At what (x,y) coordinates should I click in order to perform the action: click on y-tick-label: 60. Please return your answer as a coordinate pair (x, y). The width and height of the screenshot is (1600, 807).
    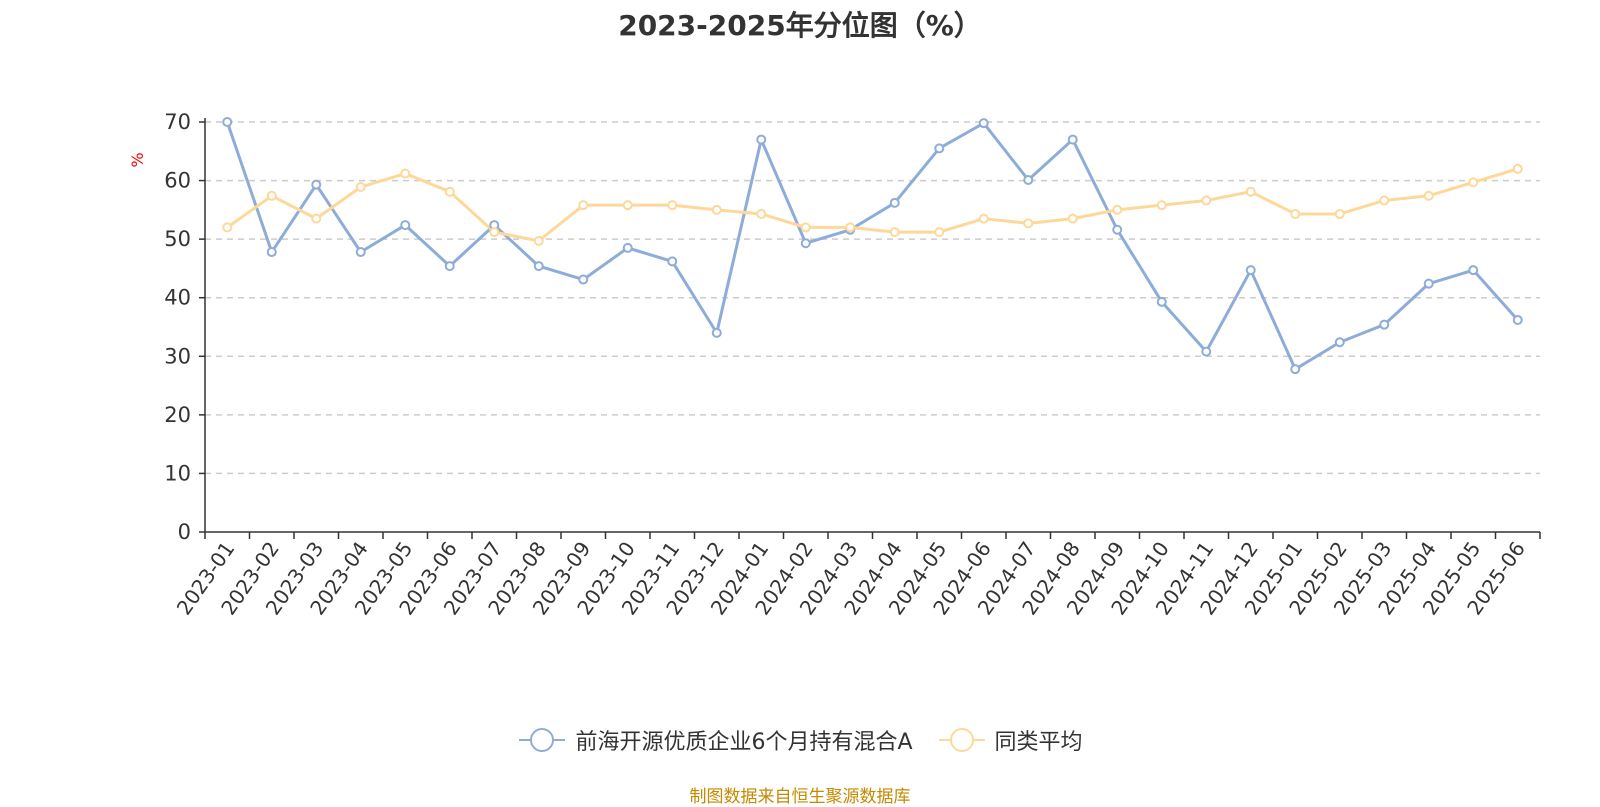
    Looking at the image, I should click on (177, 181).